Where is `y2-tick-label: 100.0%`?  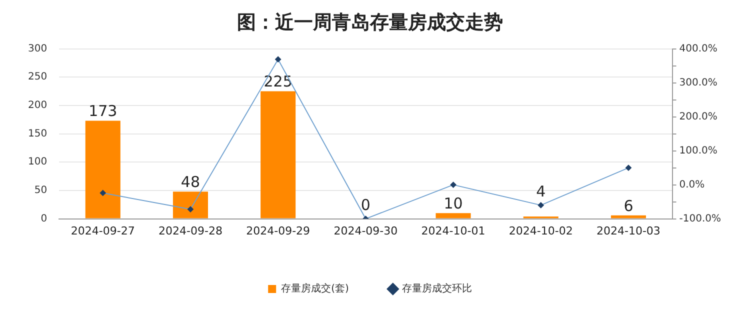 y2-tick-label: 100.0% is located at coordinates (698, 150).